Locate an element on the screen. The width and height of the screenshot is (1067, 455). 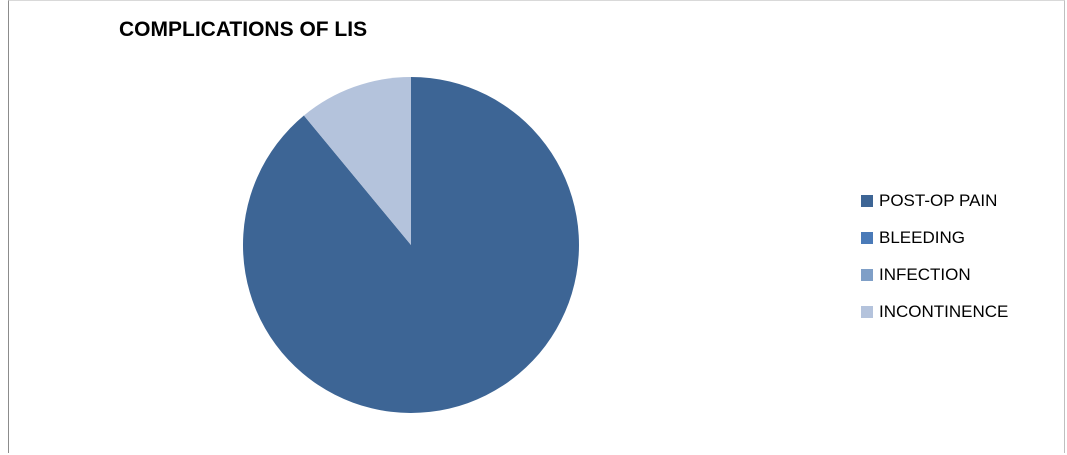
legend-item: POST-OP PAIN is located at coordinates (961, 200).